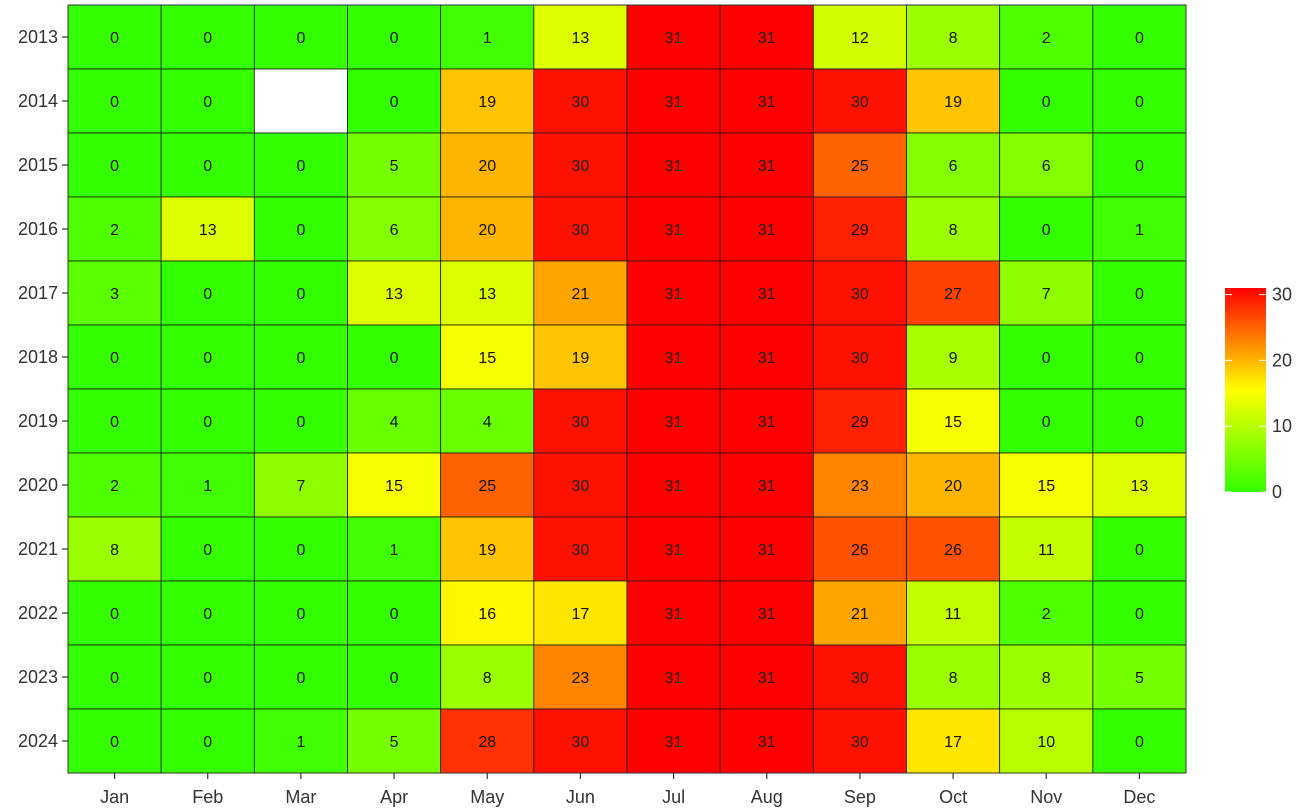 This screenshot has width=1307, height=812. I want to click on cell-value-label: 11, so click(1046, 550).